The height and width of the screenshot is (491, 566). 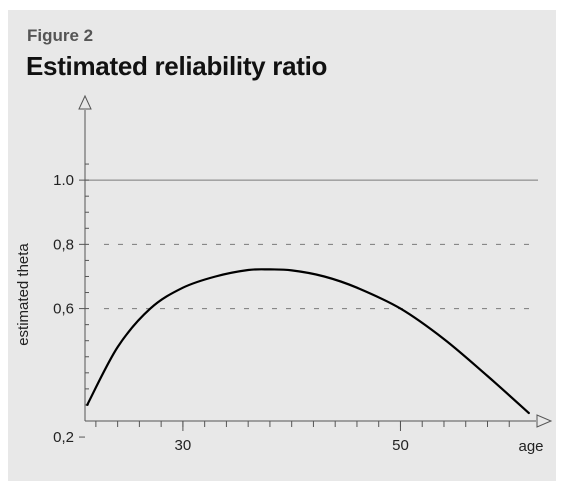 What do you see at coordinates (177, 66) in the screenshot?
I see `chart-title: Estimated reliability ratio` at bounding box center [177, 66].